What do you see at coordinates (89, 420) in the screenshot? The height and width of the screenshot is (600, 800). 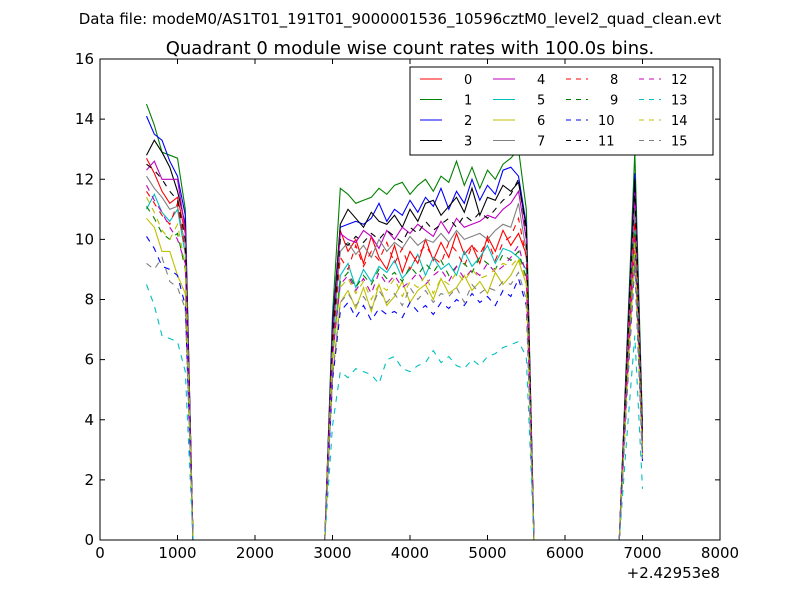 I see `y-tick-label: 4` at bounding box center [89, 420].